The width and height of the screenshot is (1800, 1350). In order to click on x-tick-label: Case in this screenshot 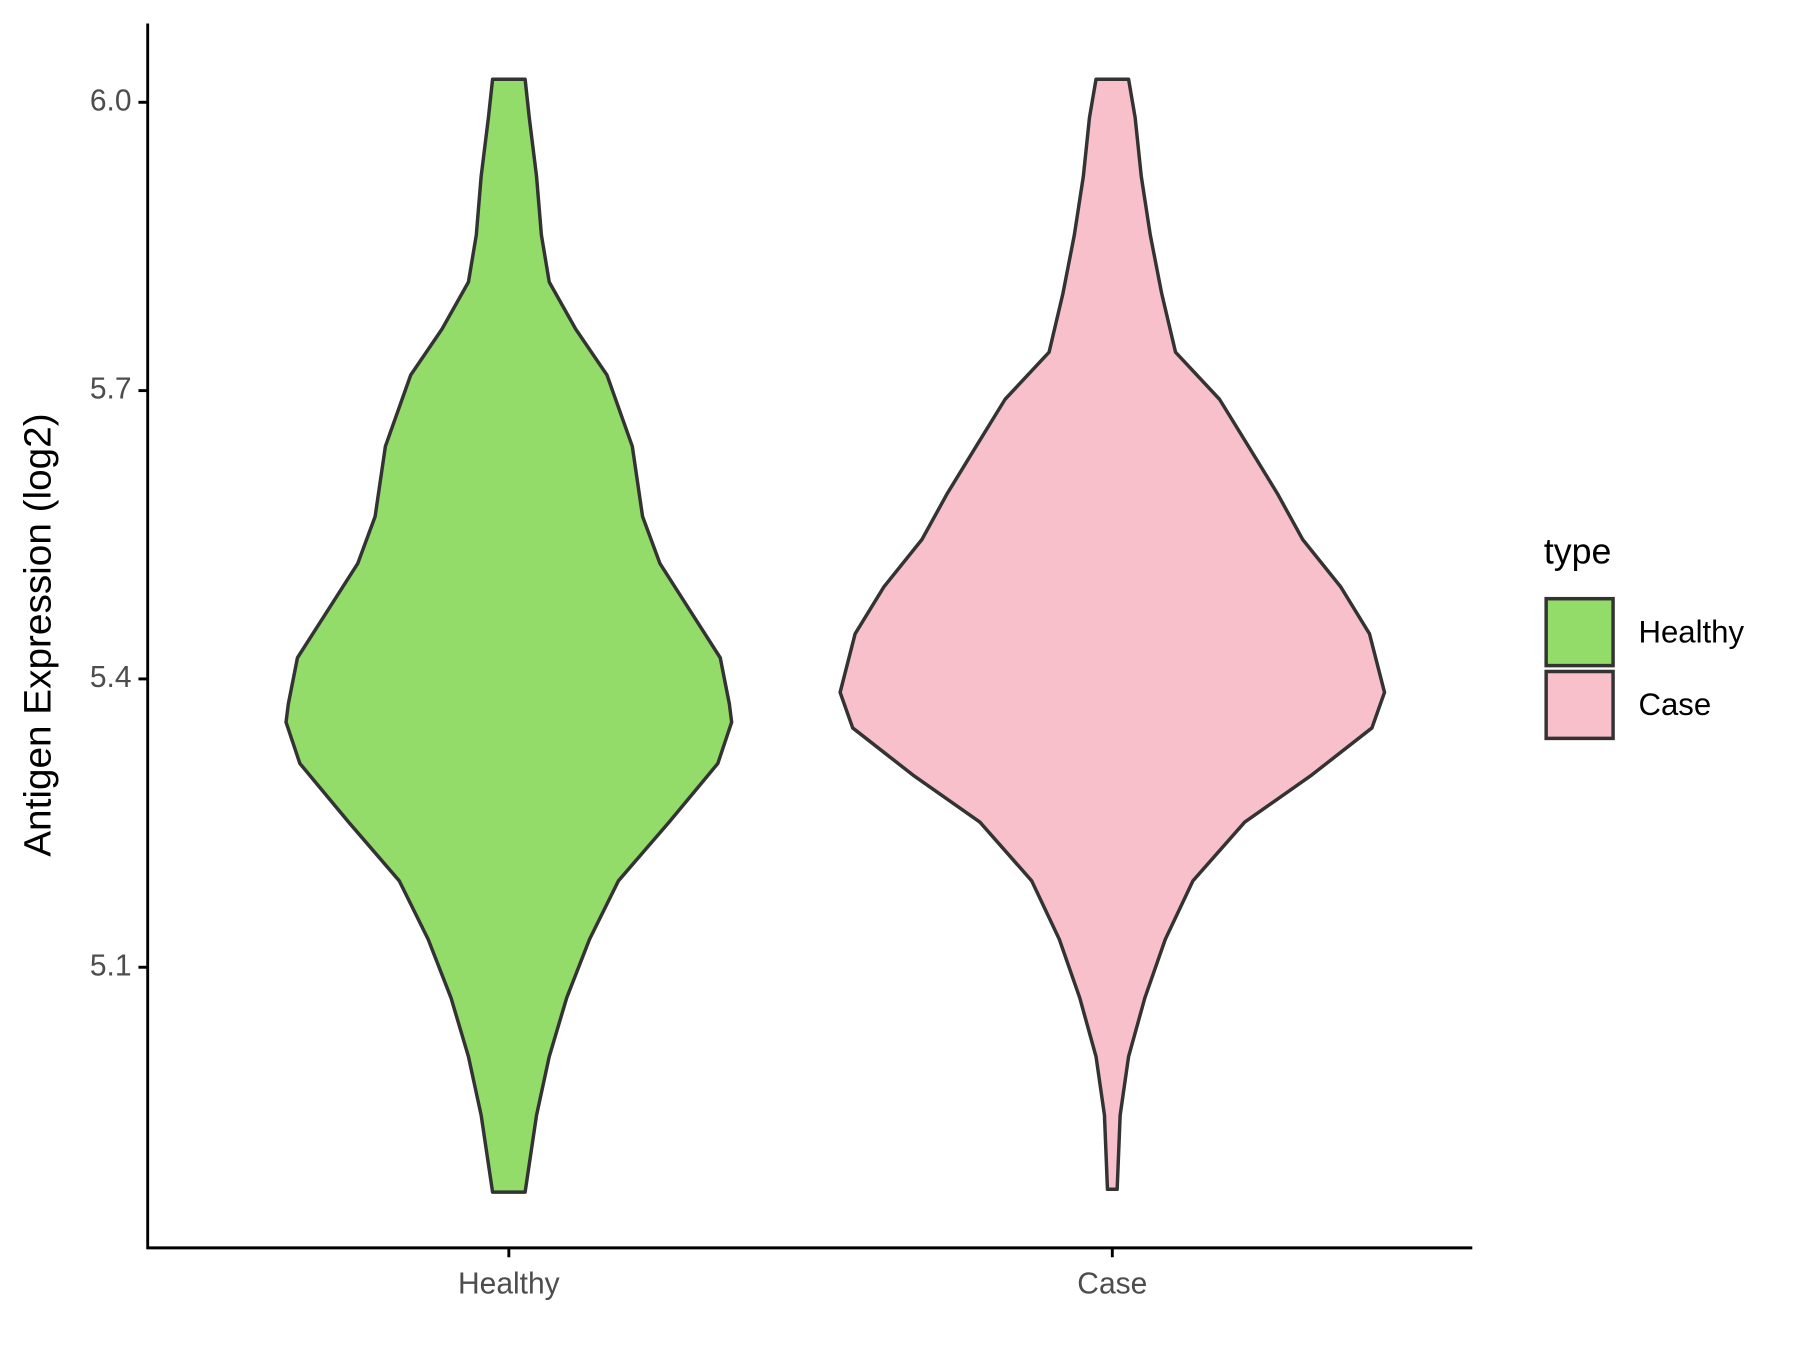, I will do `click(1112, 1283)`.